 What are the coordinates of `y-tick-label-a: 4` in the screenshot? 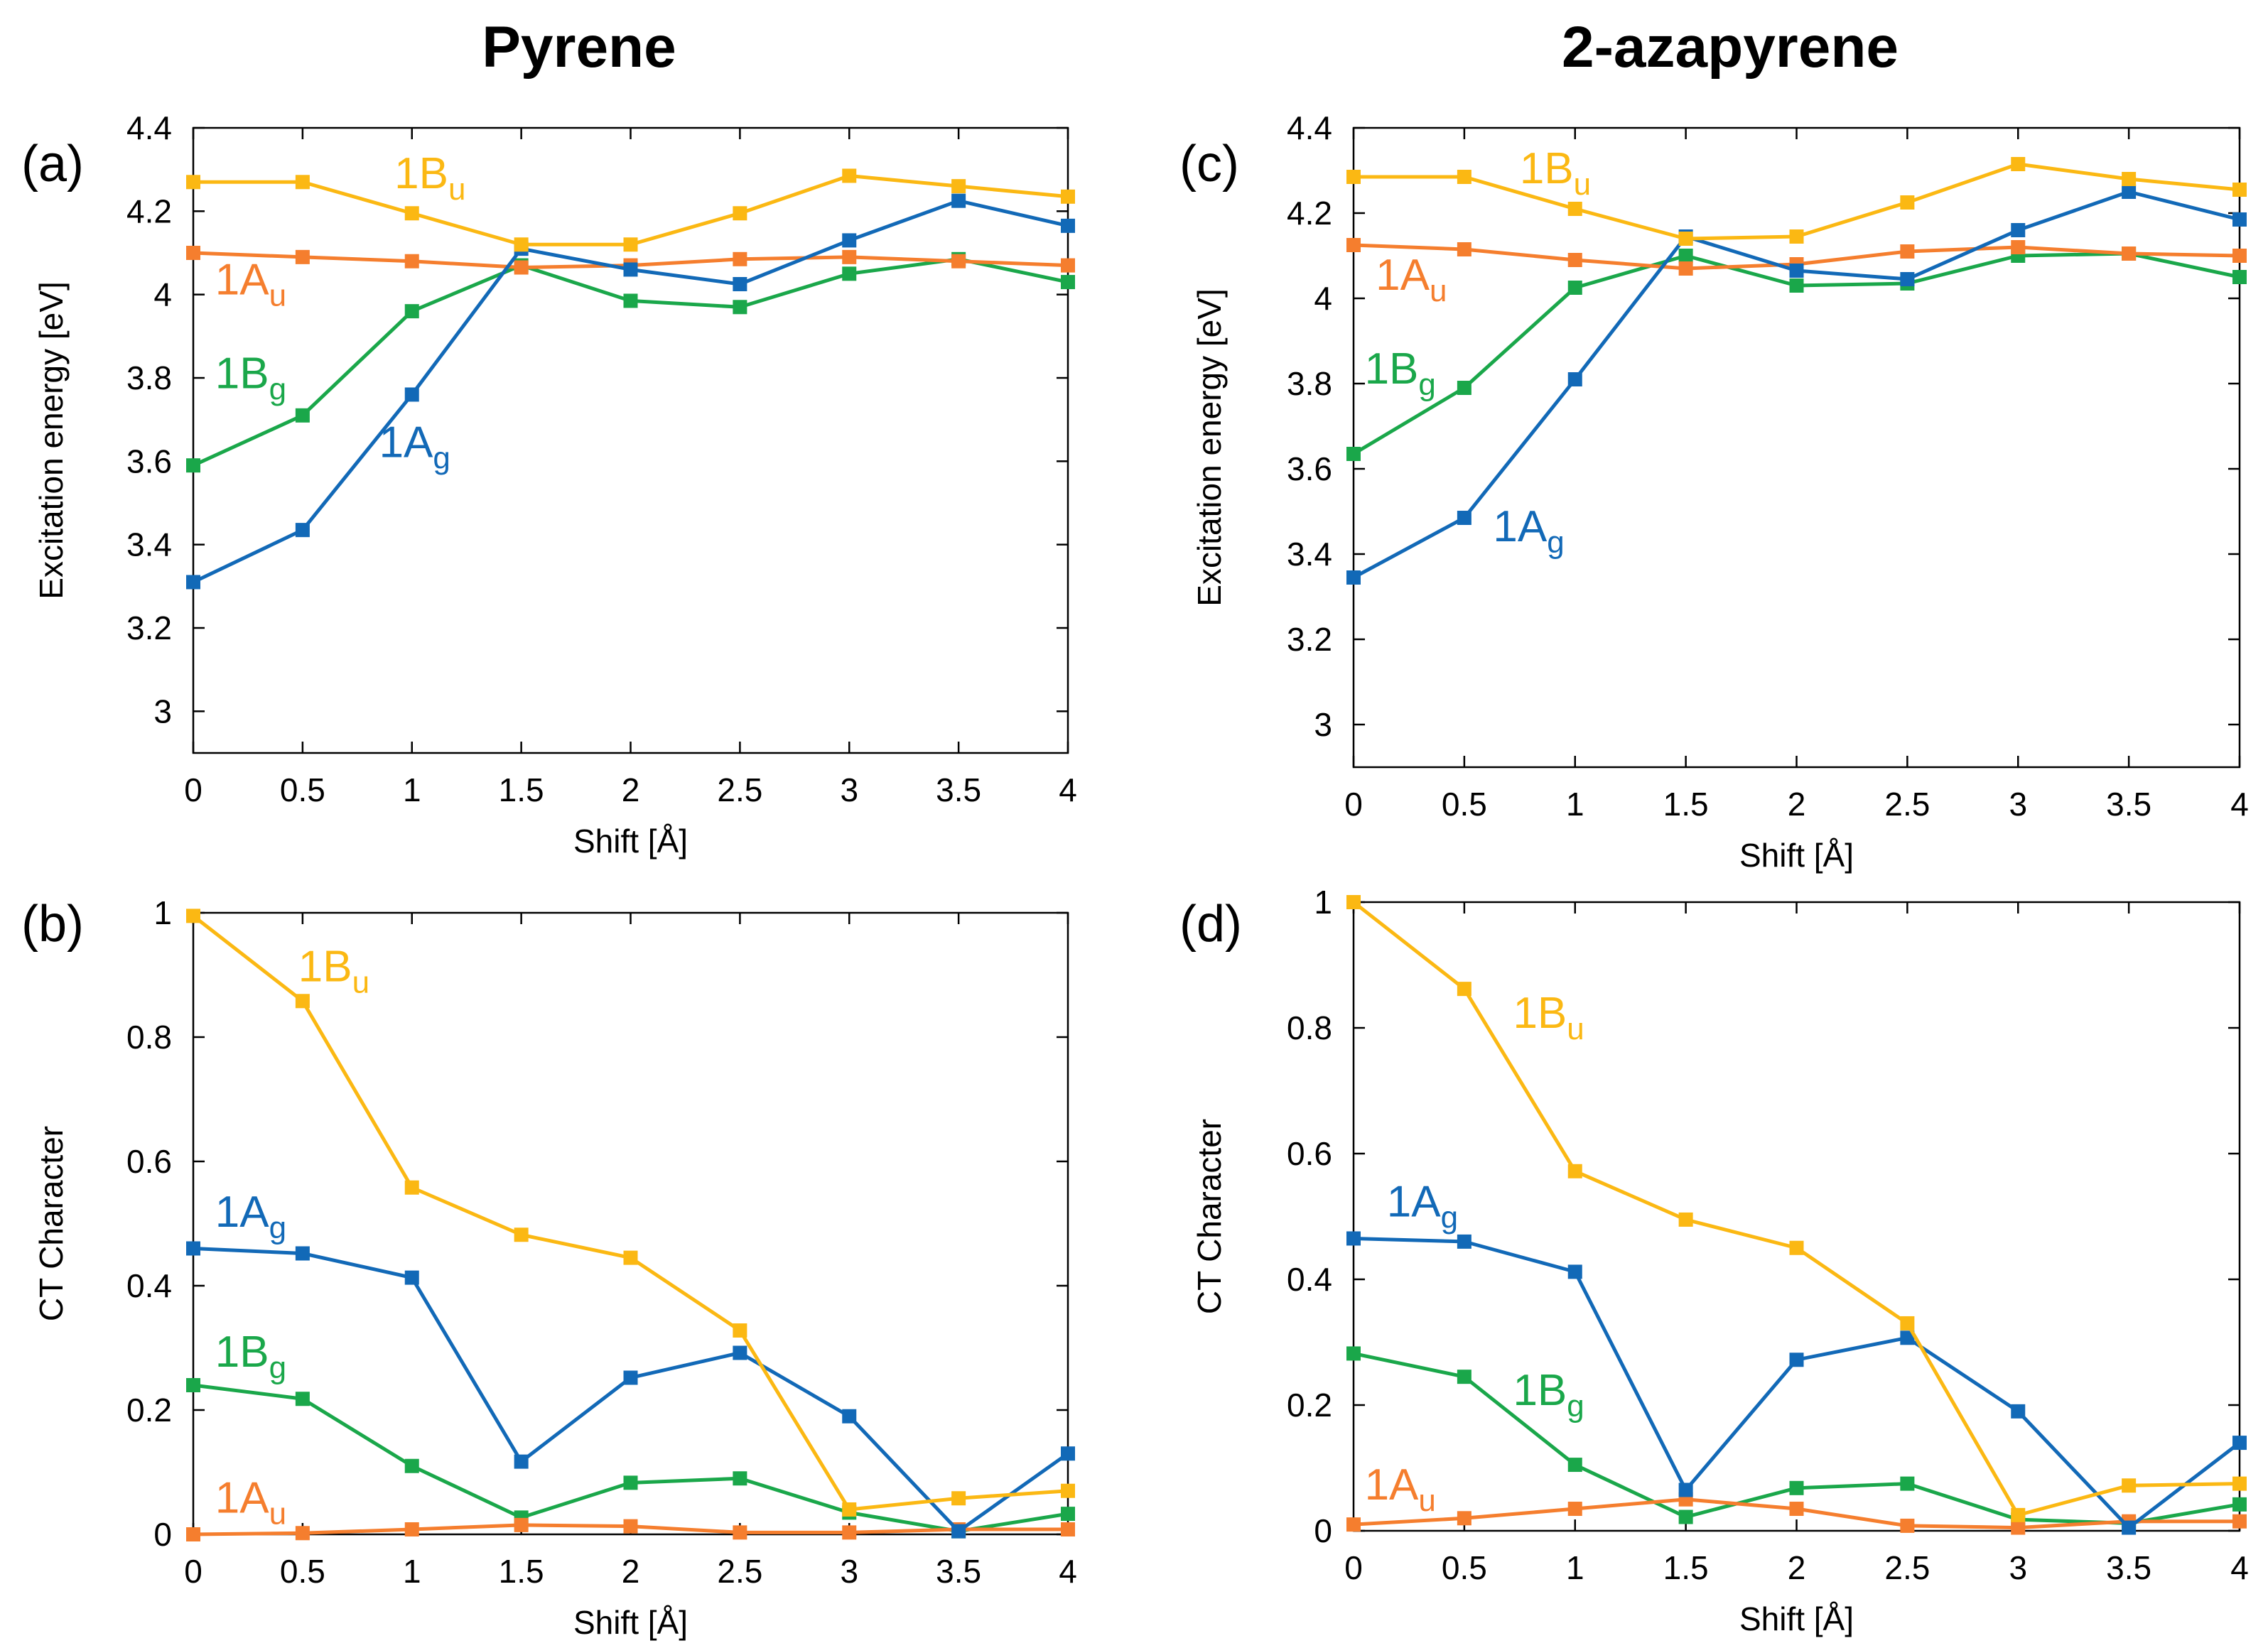 It's located at (162, 294).